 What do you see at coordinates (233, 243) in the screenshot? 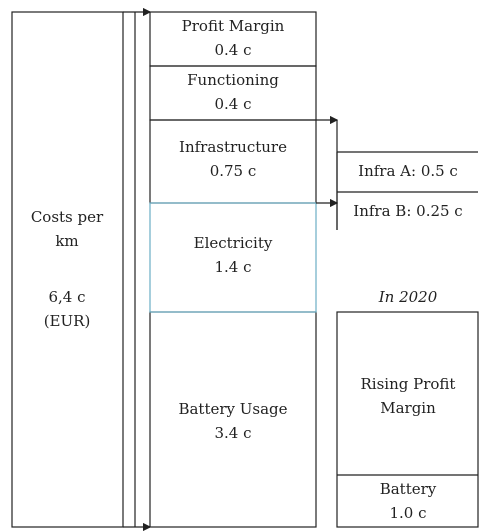
I see `segment-name: Electricity` at bounding box center [233, 243].